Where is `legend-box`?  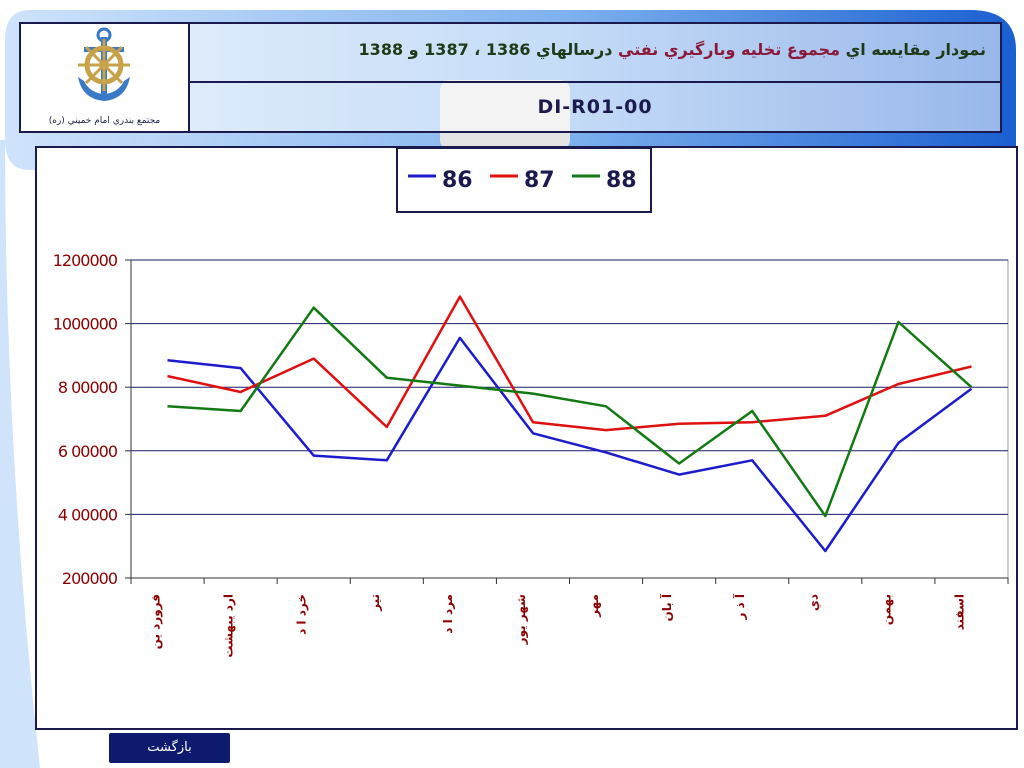 legend-box is located at coordinates (524, 180).